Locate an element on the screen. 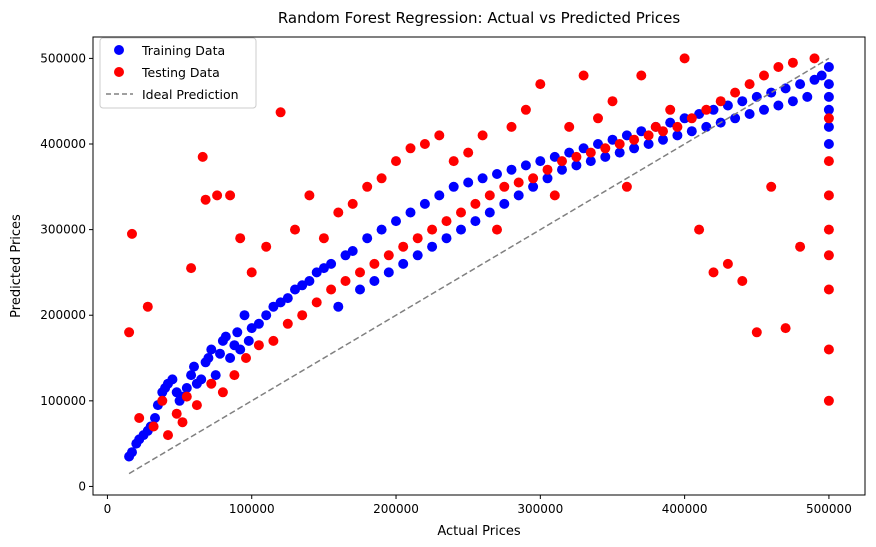 This screenshot has height=547, width=876. y-tick-label: 500000 is located at coordinates (63, 58).